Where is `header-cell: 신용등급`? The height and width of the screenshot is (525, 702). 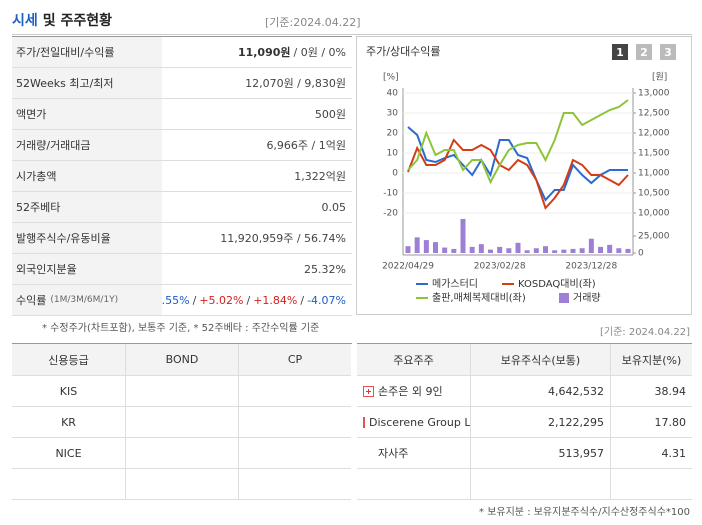
header-cell: 신용등급 is located at coordinates (68, 360).